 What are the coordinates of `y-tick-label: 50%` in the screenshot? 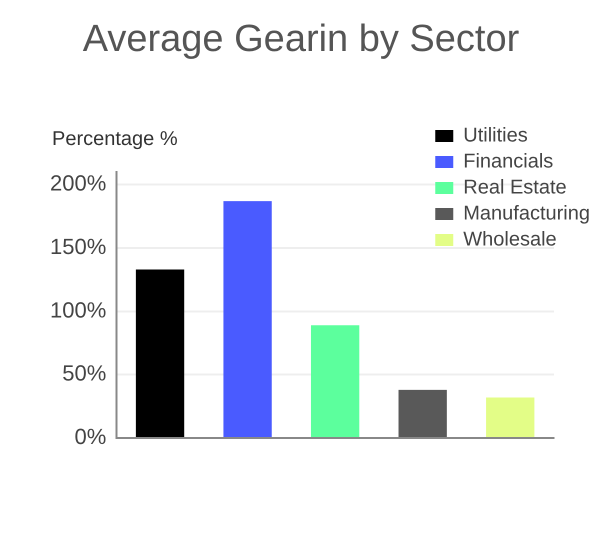 It's located at (84, 373).